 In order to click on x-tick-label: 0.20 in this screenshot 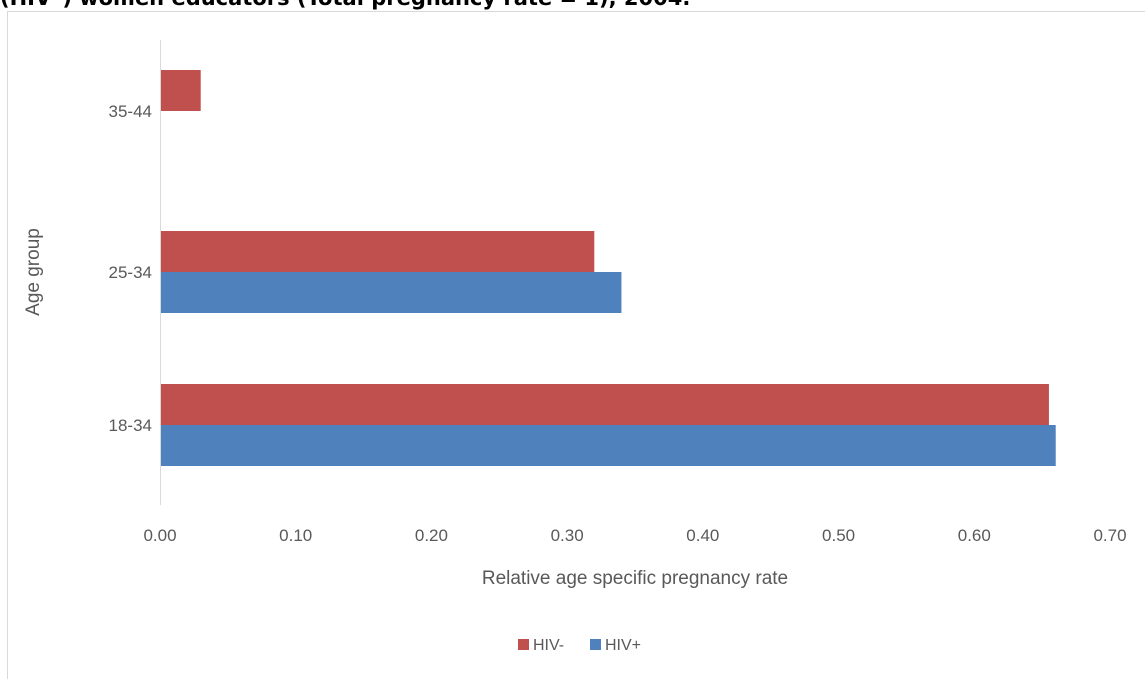, I will do `click(431, 535)`.